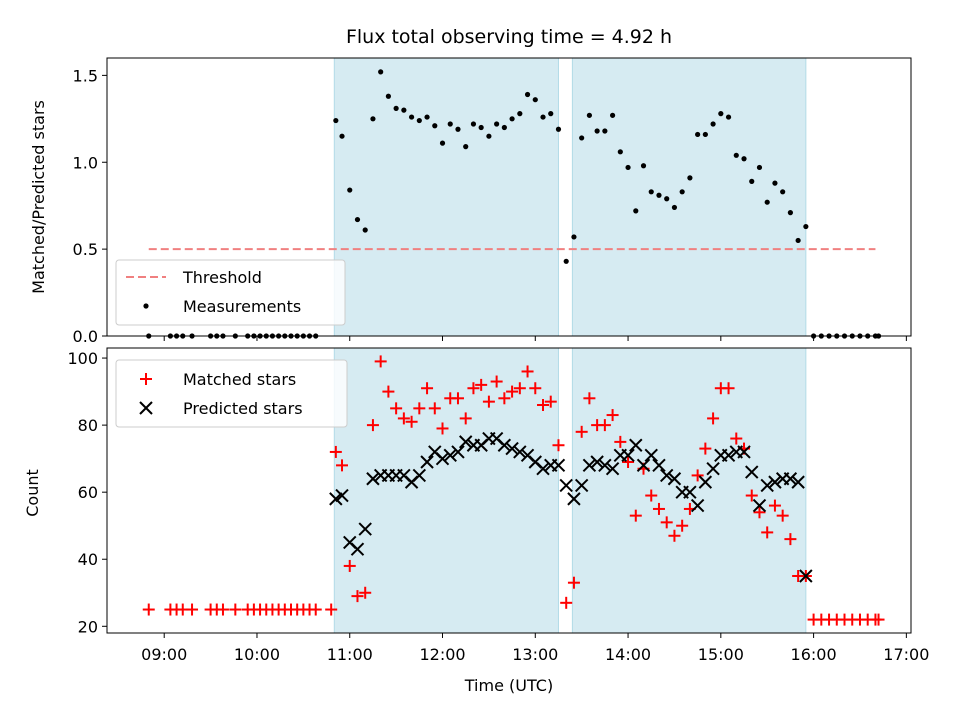  What do you see at coordinates (509, 37) in the screenshot?
I see `chart-title: Flux total observing time = 4.92 h` at bounding box center [509, 37].